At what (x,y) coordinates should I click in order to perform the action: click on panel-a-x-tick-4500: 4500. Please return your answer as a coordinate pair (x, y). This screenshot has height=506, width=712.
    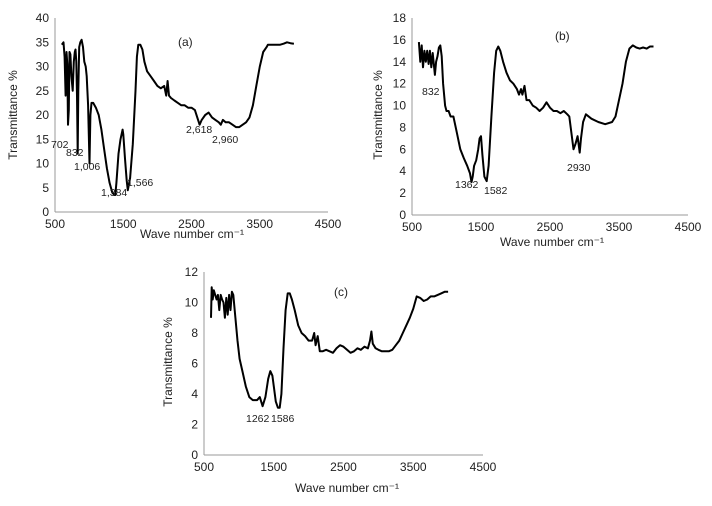
    Looking at the image, I should click on (328, 224).